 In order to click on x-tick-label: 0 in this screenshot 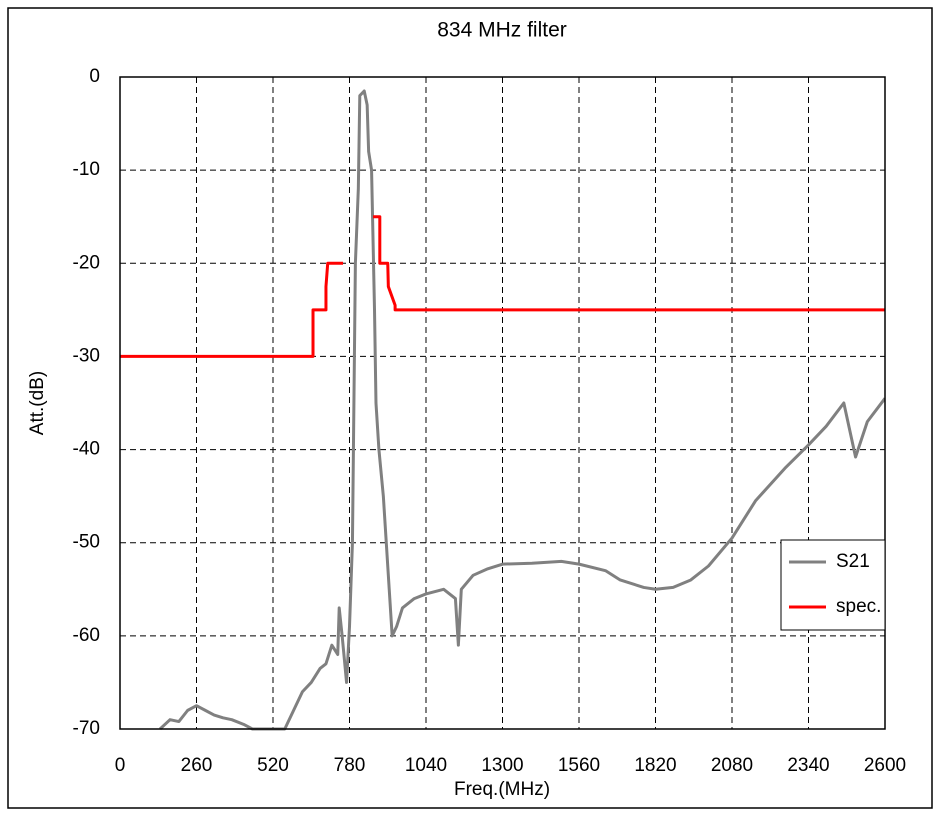, I will do `click(120, 765)`.